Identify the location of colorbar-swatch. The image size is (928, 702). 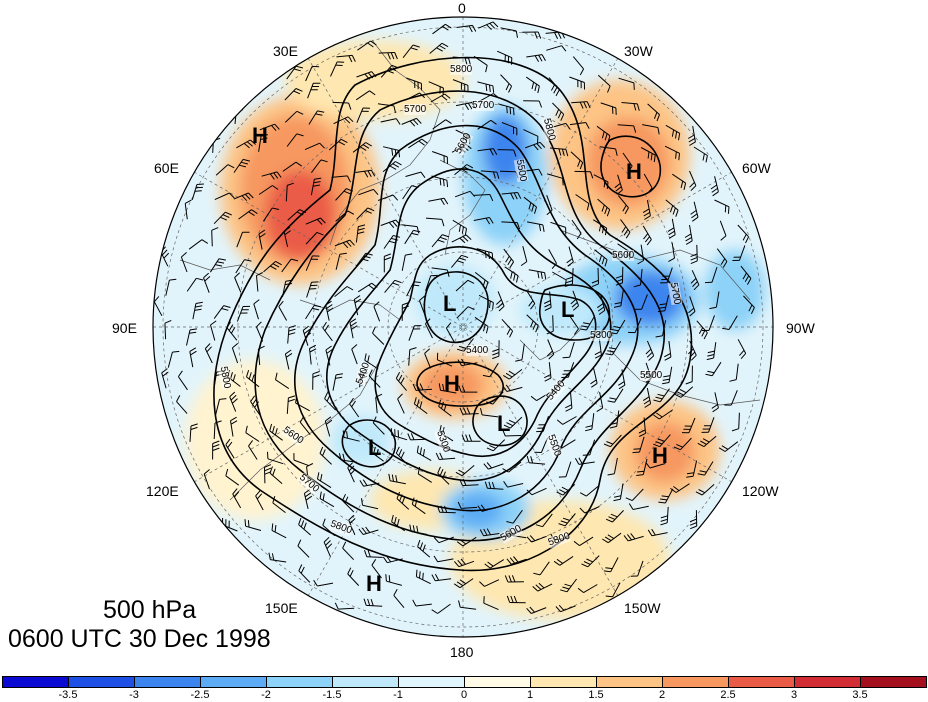
(497, 682).